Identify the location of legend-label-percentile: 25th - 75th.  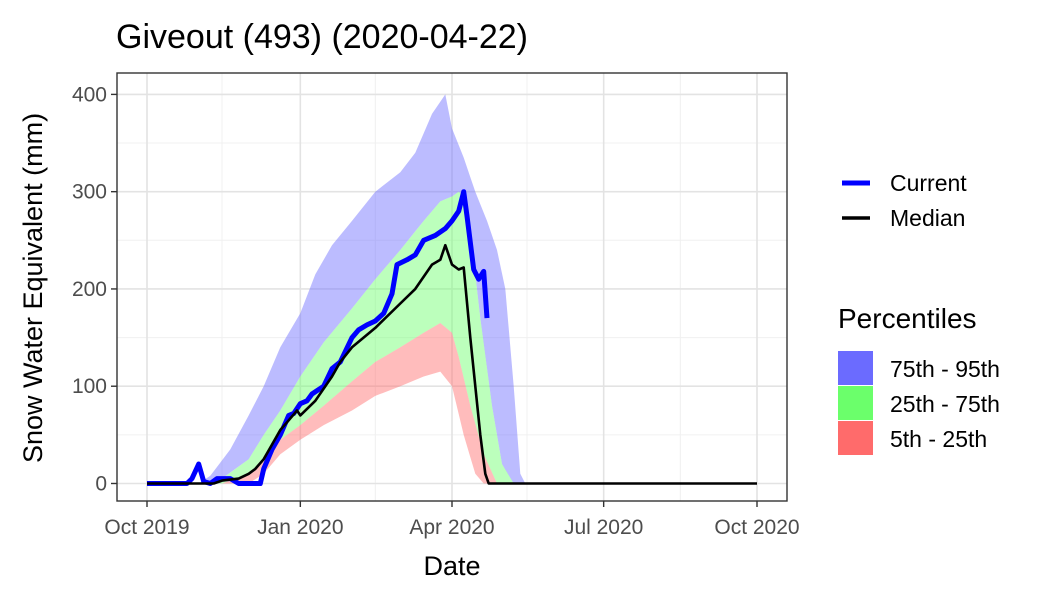
(945, 404).